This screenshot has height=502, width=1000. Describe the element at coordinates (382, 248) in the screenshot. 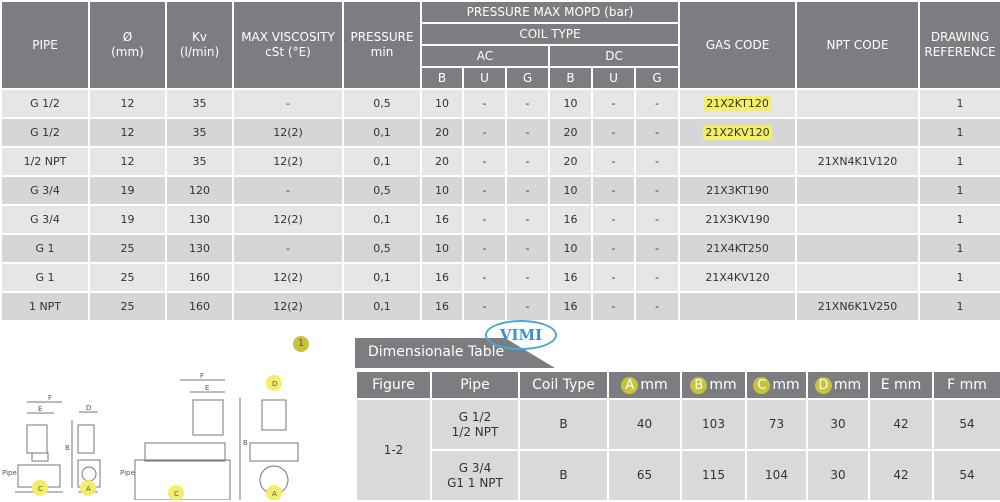

I see `table-cell: 0,5` at that location.